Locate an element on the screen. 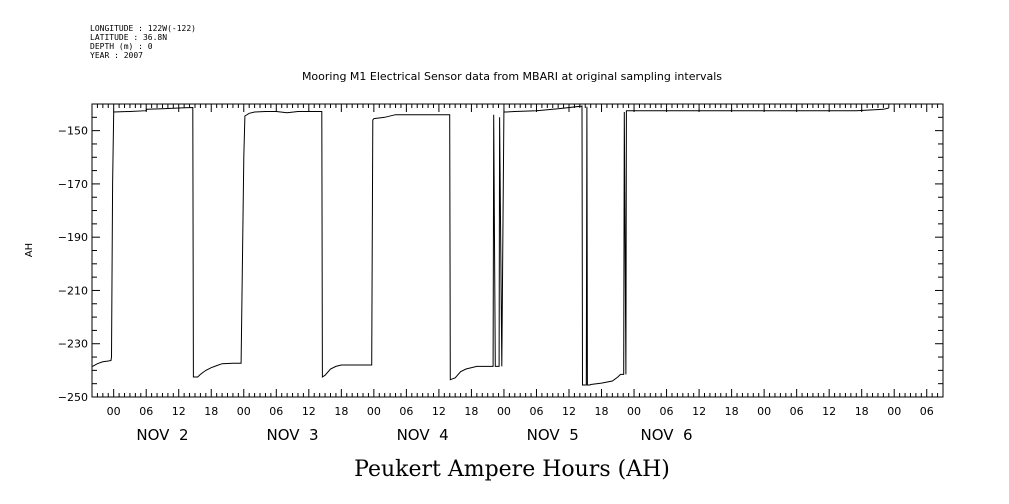  x-axis-label: Peukert Ampere Hours (AH) is located at coordinates (512, 469).